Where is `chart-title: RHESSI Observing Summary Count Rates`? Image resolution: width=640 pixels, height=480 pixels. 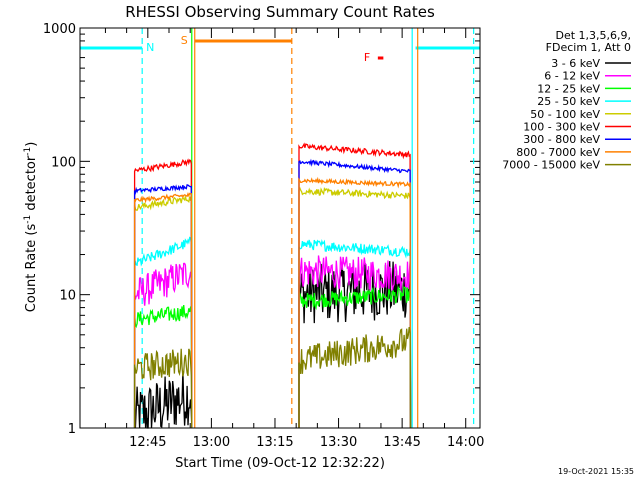 chart-title: RHESSI Observing Summary Count Rates is located at coordinates (280, 12).